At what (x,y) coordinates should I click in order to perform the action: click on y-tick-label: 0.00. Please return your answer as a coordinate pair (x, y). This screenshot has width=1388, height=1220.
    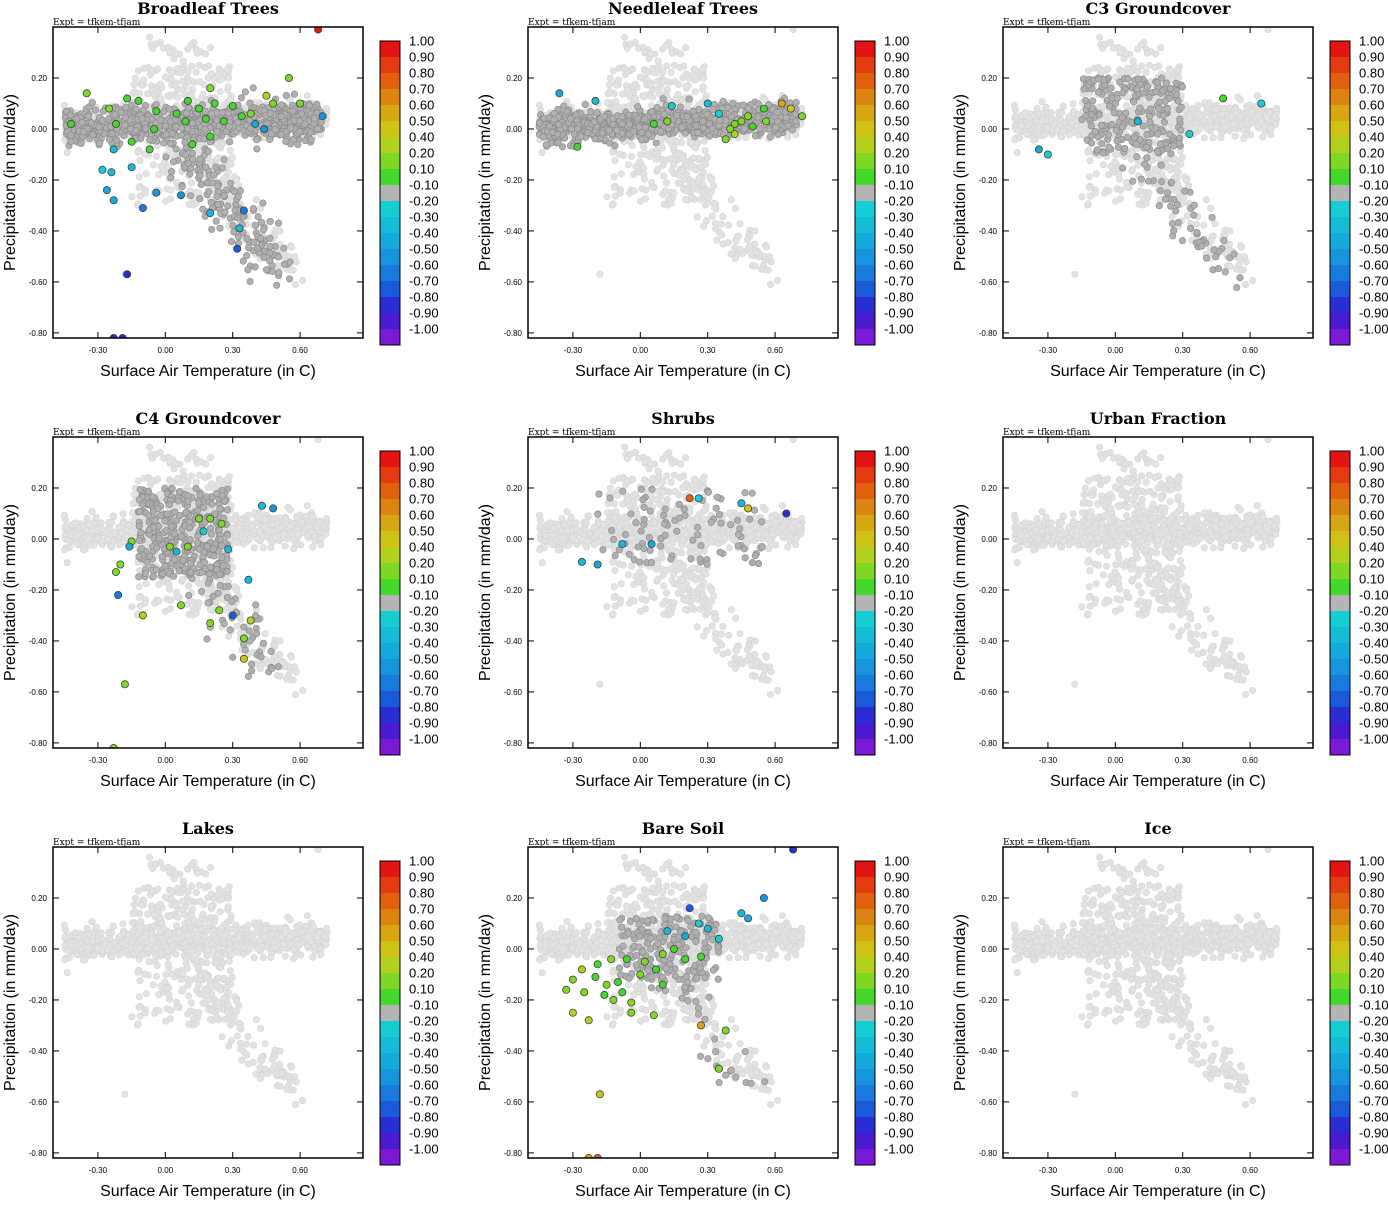
    Looking at the image, I should click on (39, 129).